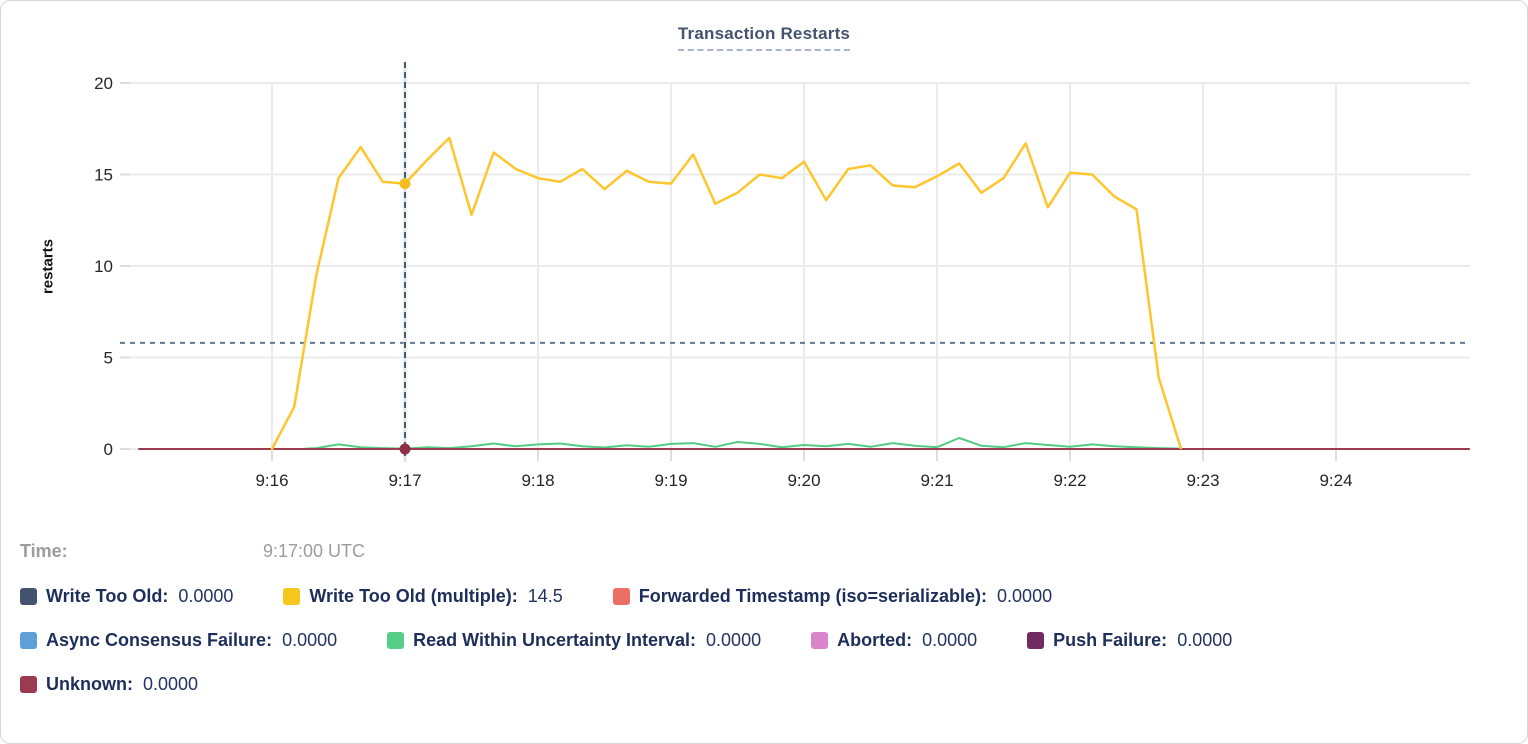  Describe the element at coordinates (813, 596) in the screenshot. I see `legend-label: Forwarded Timestamp (iso=serializable):` at that location.